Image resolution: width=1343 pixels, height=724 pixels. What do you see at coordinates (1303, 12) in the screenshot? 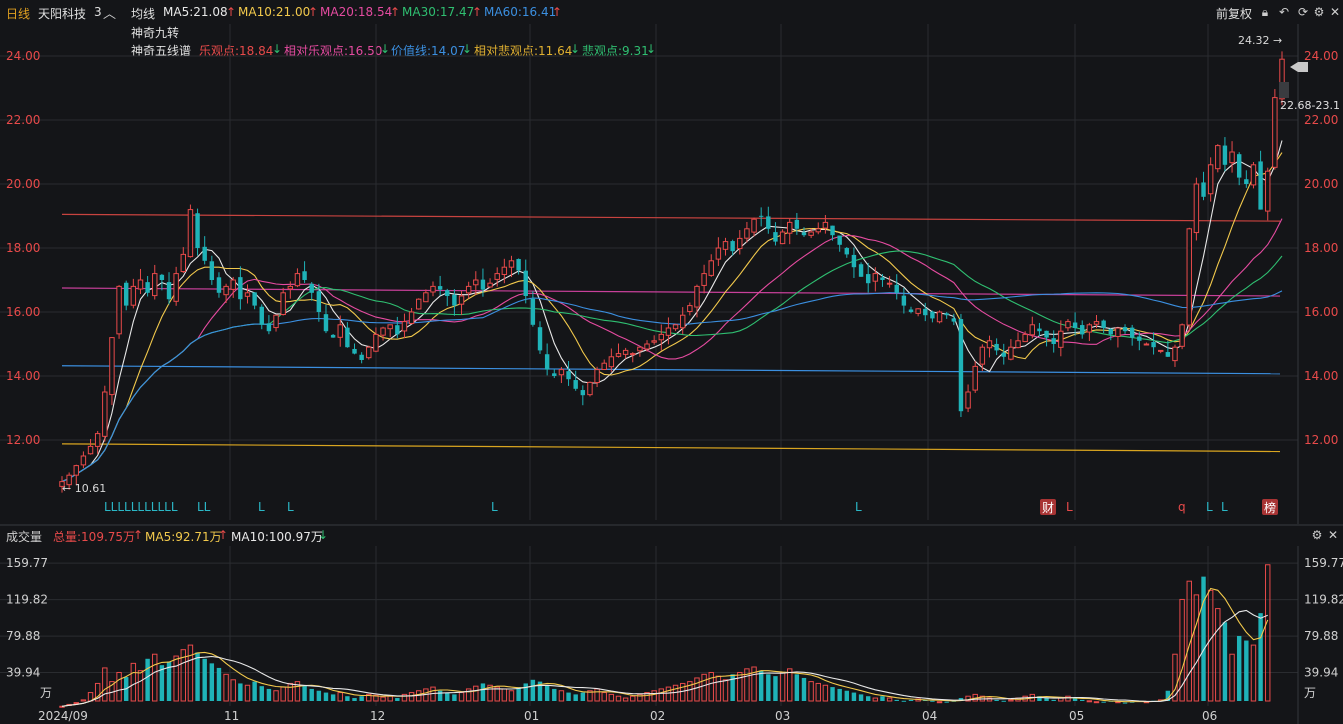
I see `refresh-icon: ⟳` at bounding box center [1303, 12].